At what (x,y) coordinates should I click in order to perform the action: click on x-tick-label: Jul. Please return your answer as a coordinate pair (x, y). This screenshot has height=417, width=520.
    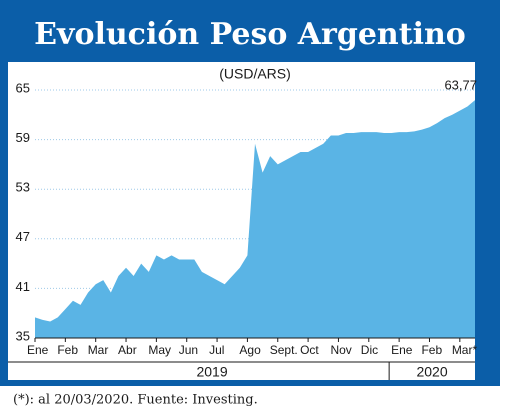
    Looking at the image, I should click on (216, 350).